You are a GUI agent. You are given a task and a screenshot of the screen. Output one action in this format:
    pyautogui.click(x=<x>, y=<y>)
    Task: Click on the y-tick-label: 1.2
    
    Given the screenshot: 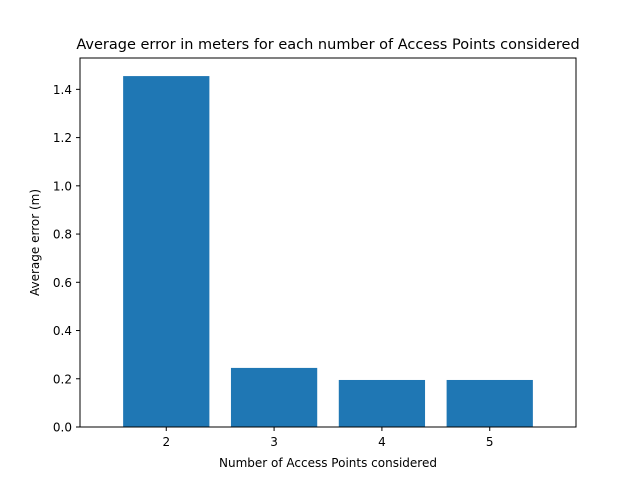 What is the action you would take?
    pyautogui.click(x=62, y=138)
    